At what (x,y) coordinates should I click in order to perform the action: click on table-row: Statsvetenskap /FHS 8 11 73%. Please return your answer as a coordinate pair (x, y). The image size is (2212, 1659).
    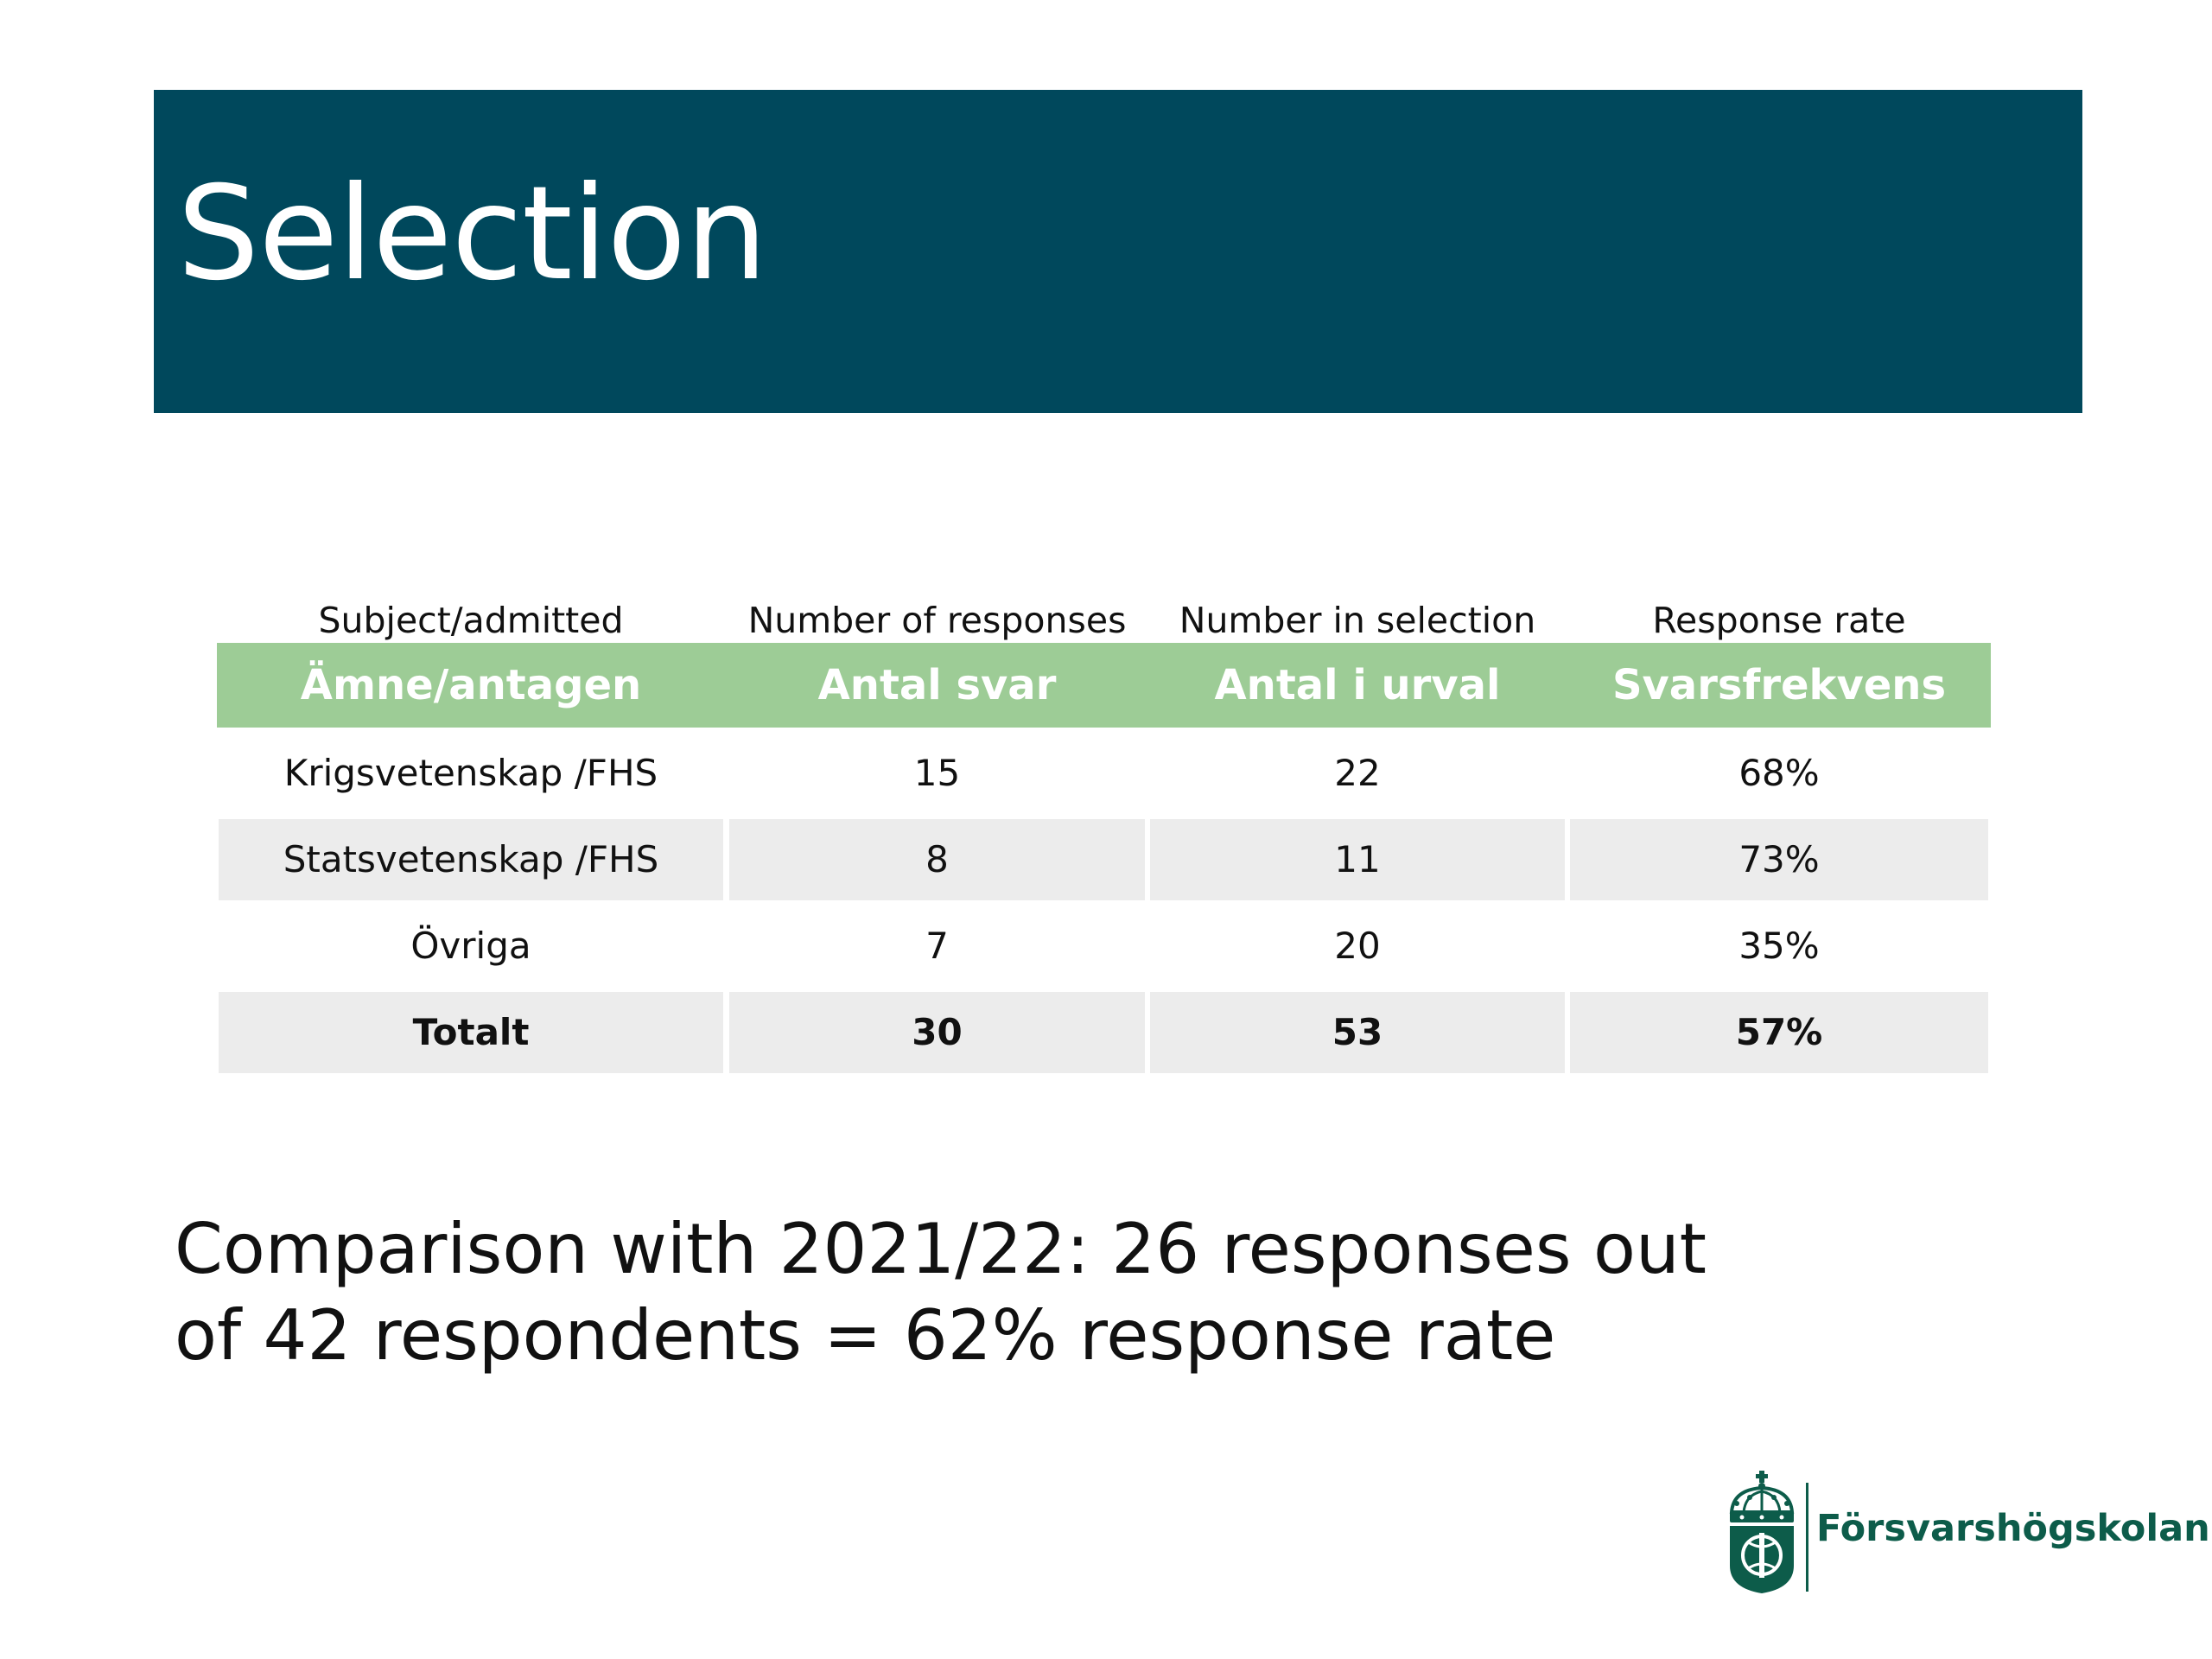
    Looking at the image, I should click on (1104, 859).